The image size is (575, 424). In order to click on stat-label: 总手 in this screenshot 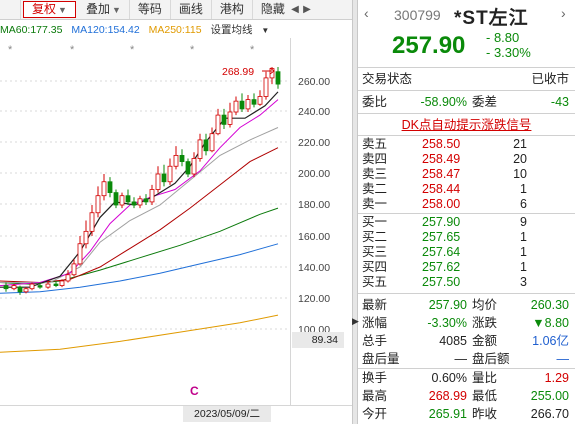, I will do `click(375, 341)`.